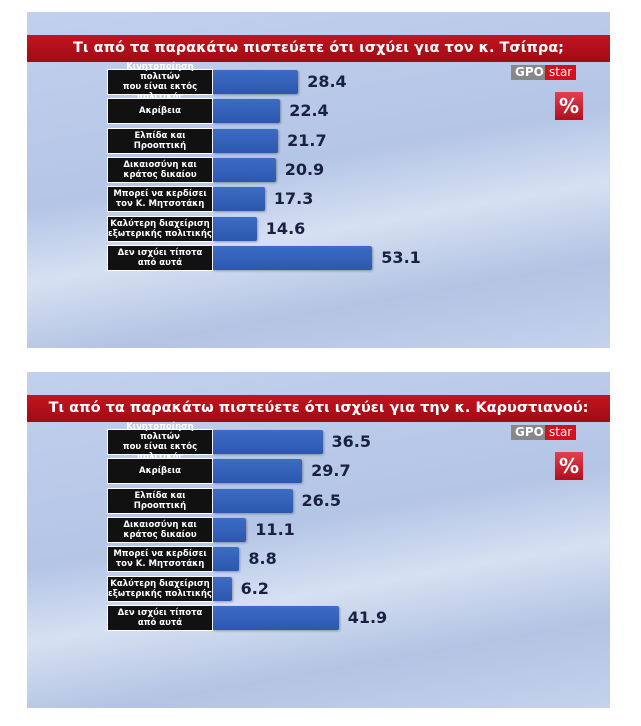  What do you see at coordinates (351, 441) in the screenshot?
I see `value-label: 36.5` at bounding box center [351, 441].